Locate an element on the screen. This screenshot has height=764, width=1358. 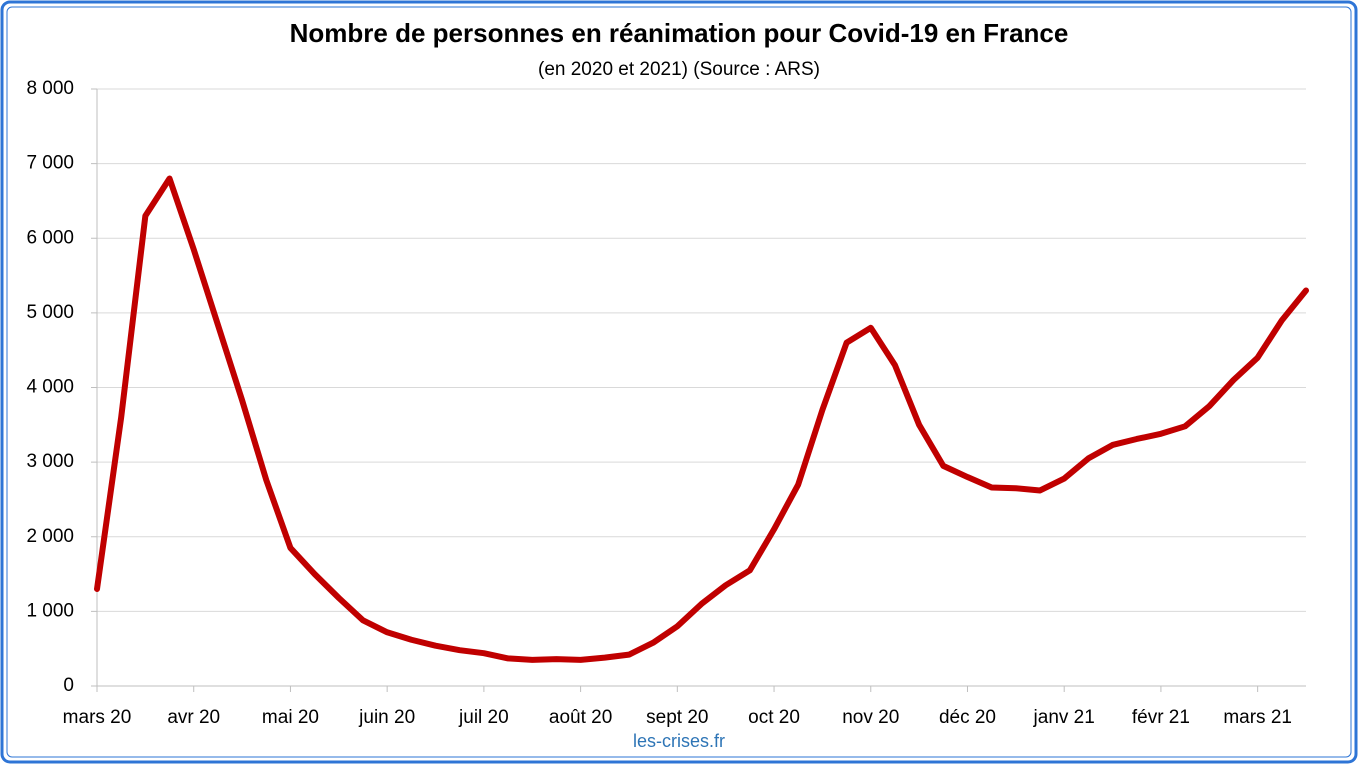
x-tick-label: oct 20 is located at coordinates (774, 717).